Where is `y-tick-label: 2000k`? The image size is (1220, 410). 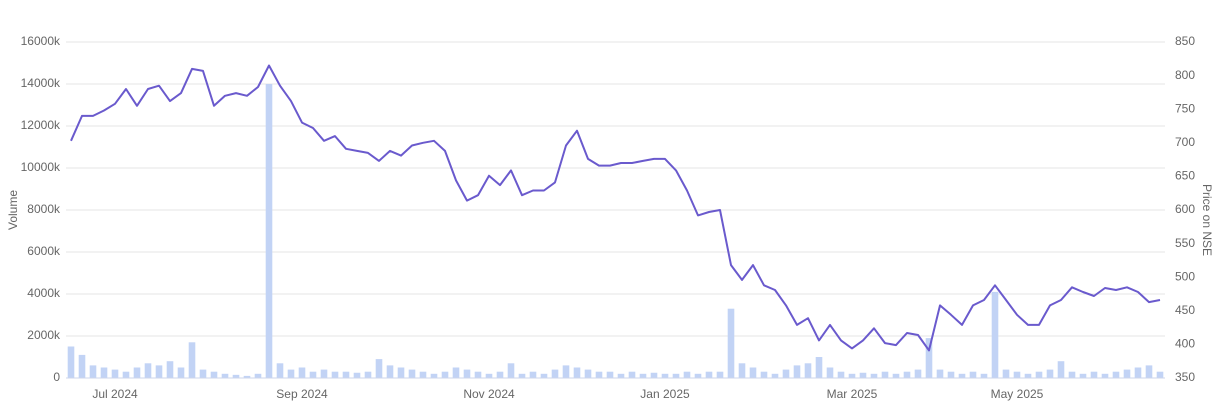 y-tick-label: 2000k is located at coordinates (44, 335).